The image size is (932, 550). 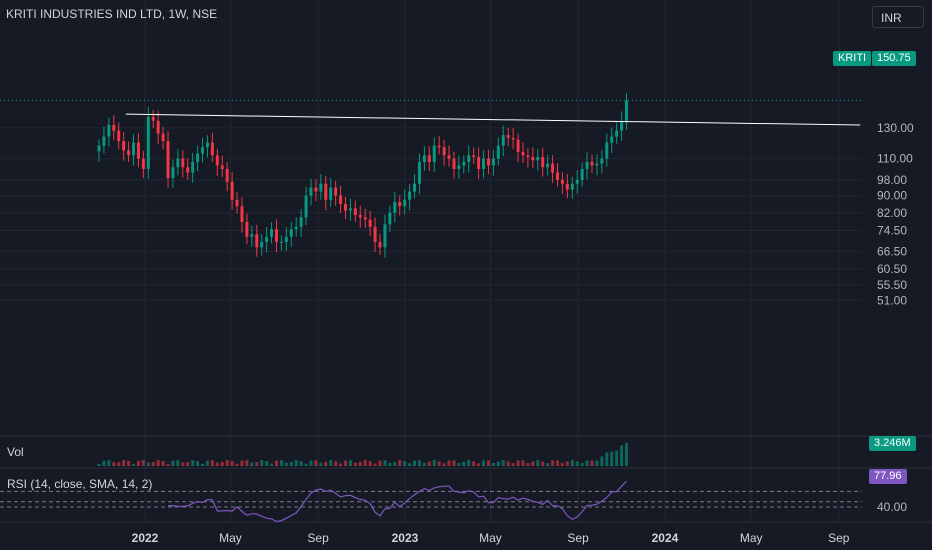 What do you see at coordinates (397, 501) in the screenshot?
I see `rsi-line` at bounding box center [397, 501].